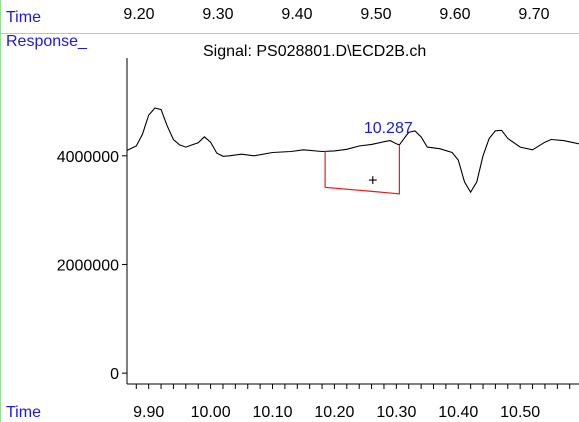 Image resolution: width=579 pixels, height=422 pixels. What do you see at coordinates (47, 41) in the screenshot?
I see `y-axis-label: Response_` at bounding box center [47, 41].